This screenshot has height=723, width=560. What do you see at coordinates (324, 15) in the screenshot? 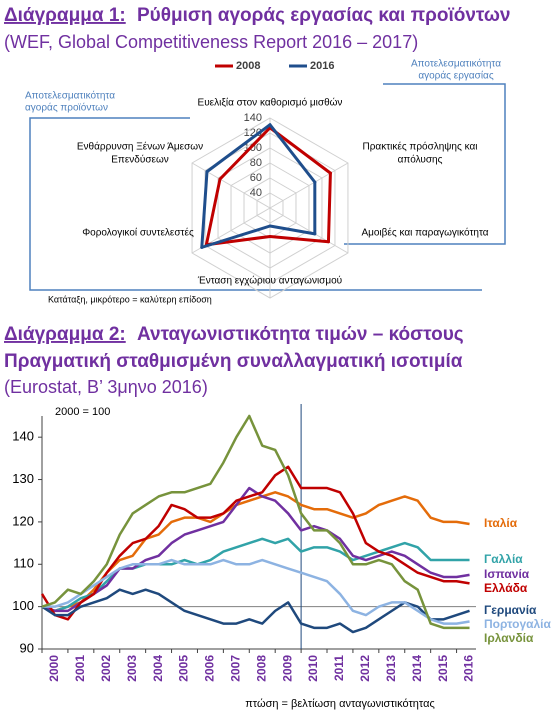
I see `chart-title: Ρύθμιση αγοράς εργασίας και προϊόντων` at bounding box center [324, 15].